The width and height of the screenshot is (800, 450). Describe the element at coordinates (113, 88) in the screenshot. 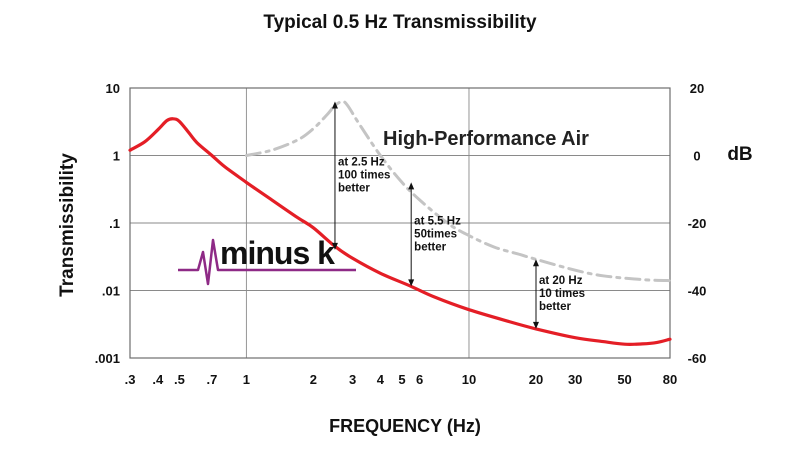

I see `y-tick-label: 10` at that location.